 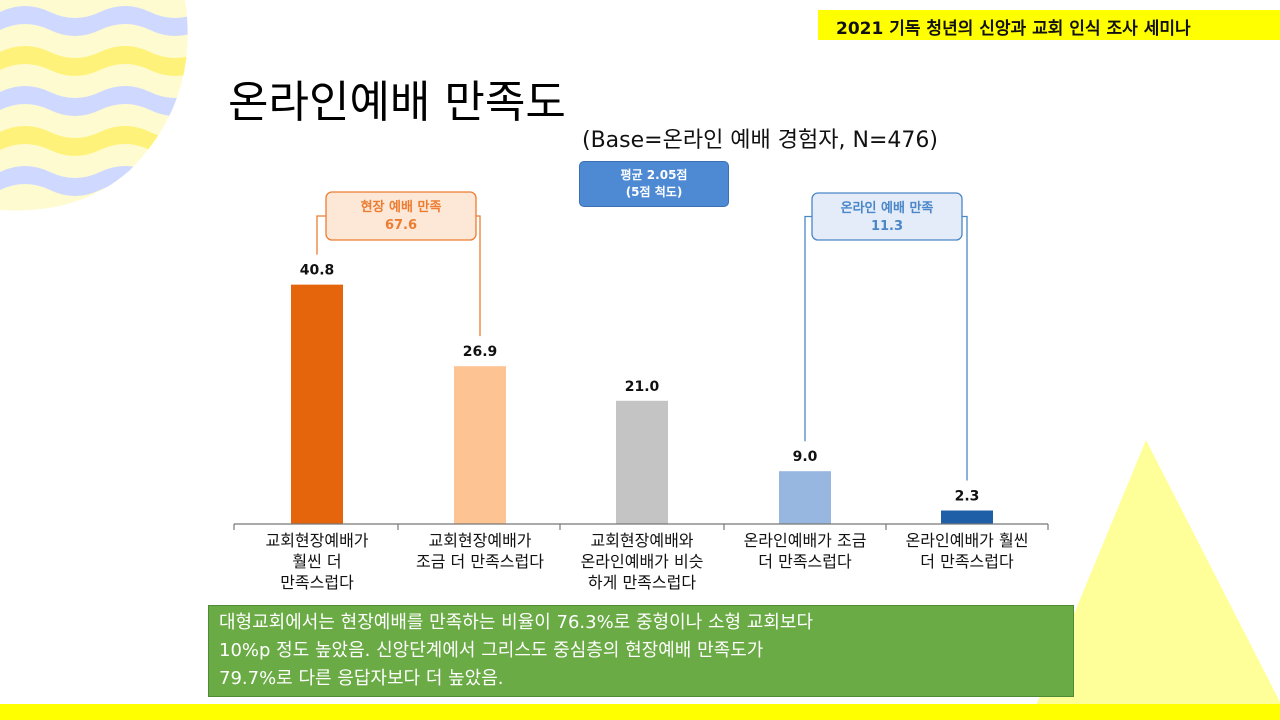 What do you see at coordinates (967, 561) in the screenshot?
I see `category-label-5: 더 만족스럽다` at bounding box center [967, 561].